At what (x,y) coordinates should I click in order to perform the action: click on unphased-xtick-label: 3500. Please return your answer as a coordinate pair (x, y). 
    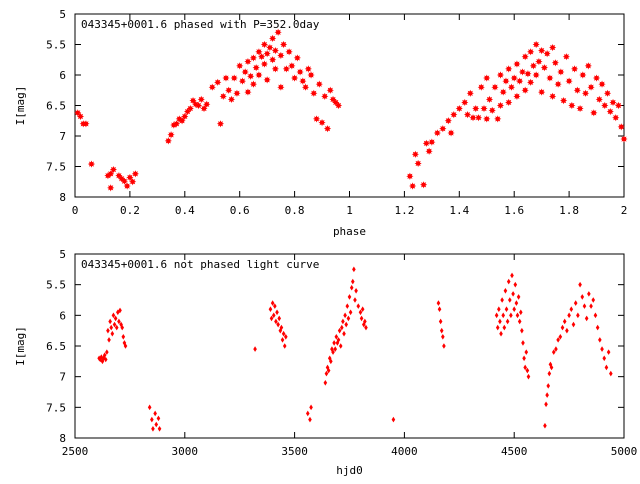
    Looking at the image, I should click on (294, 451).